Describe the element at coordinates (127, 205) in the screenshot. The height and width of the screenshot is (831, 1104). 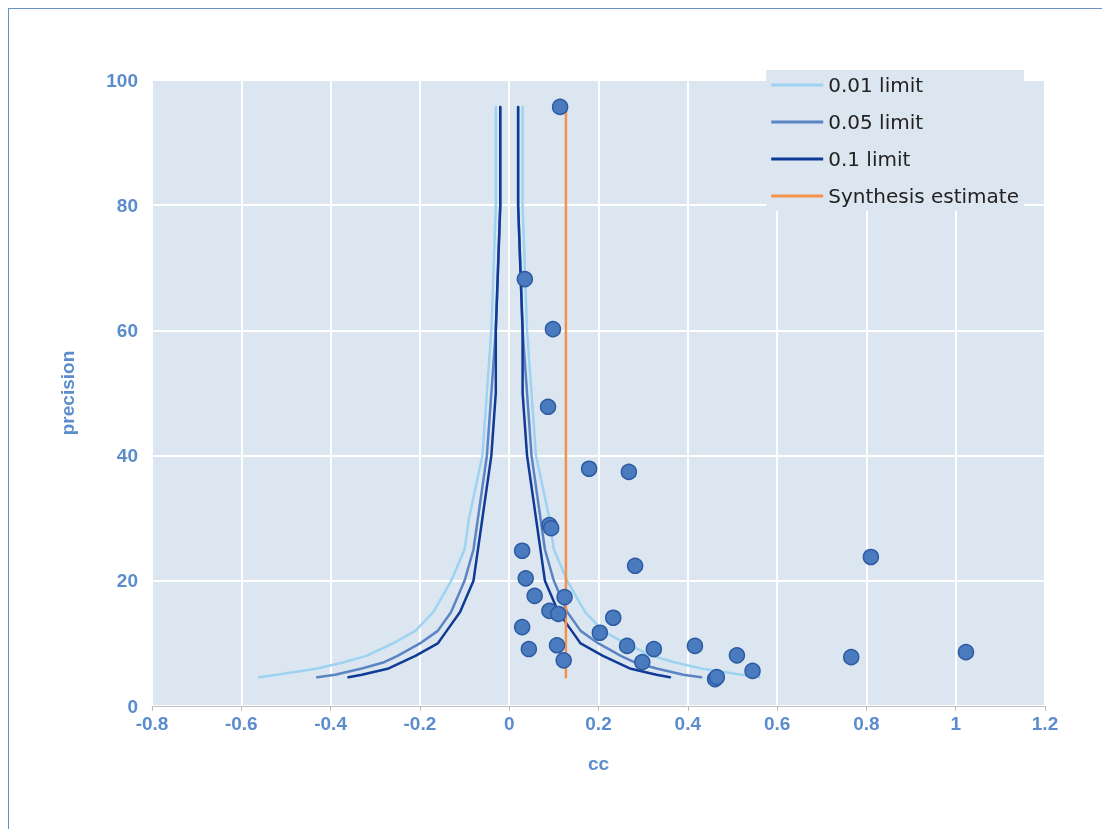
I see `y-tick-label: 80` at that location.